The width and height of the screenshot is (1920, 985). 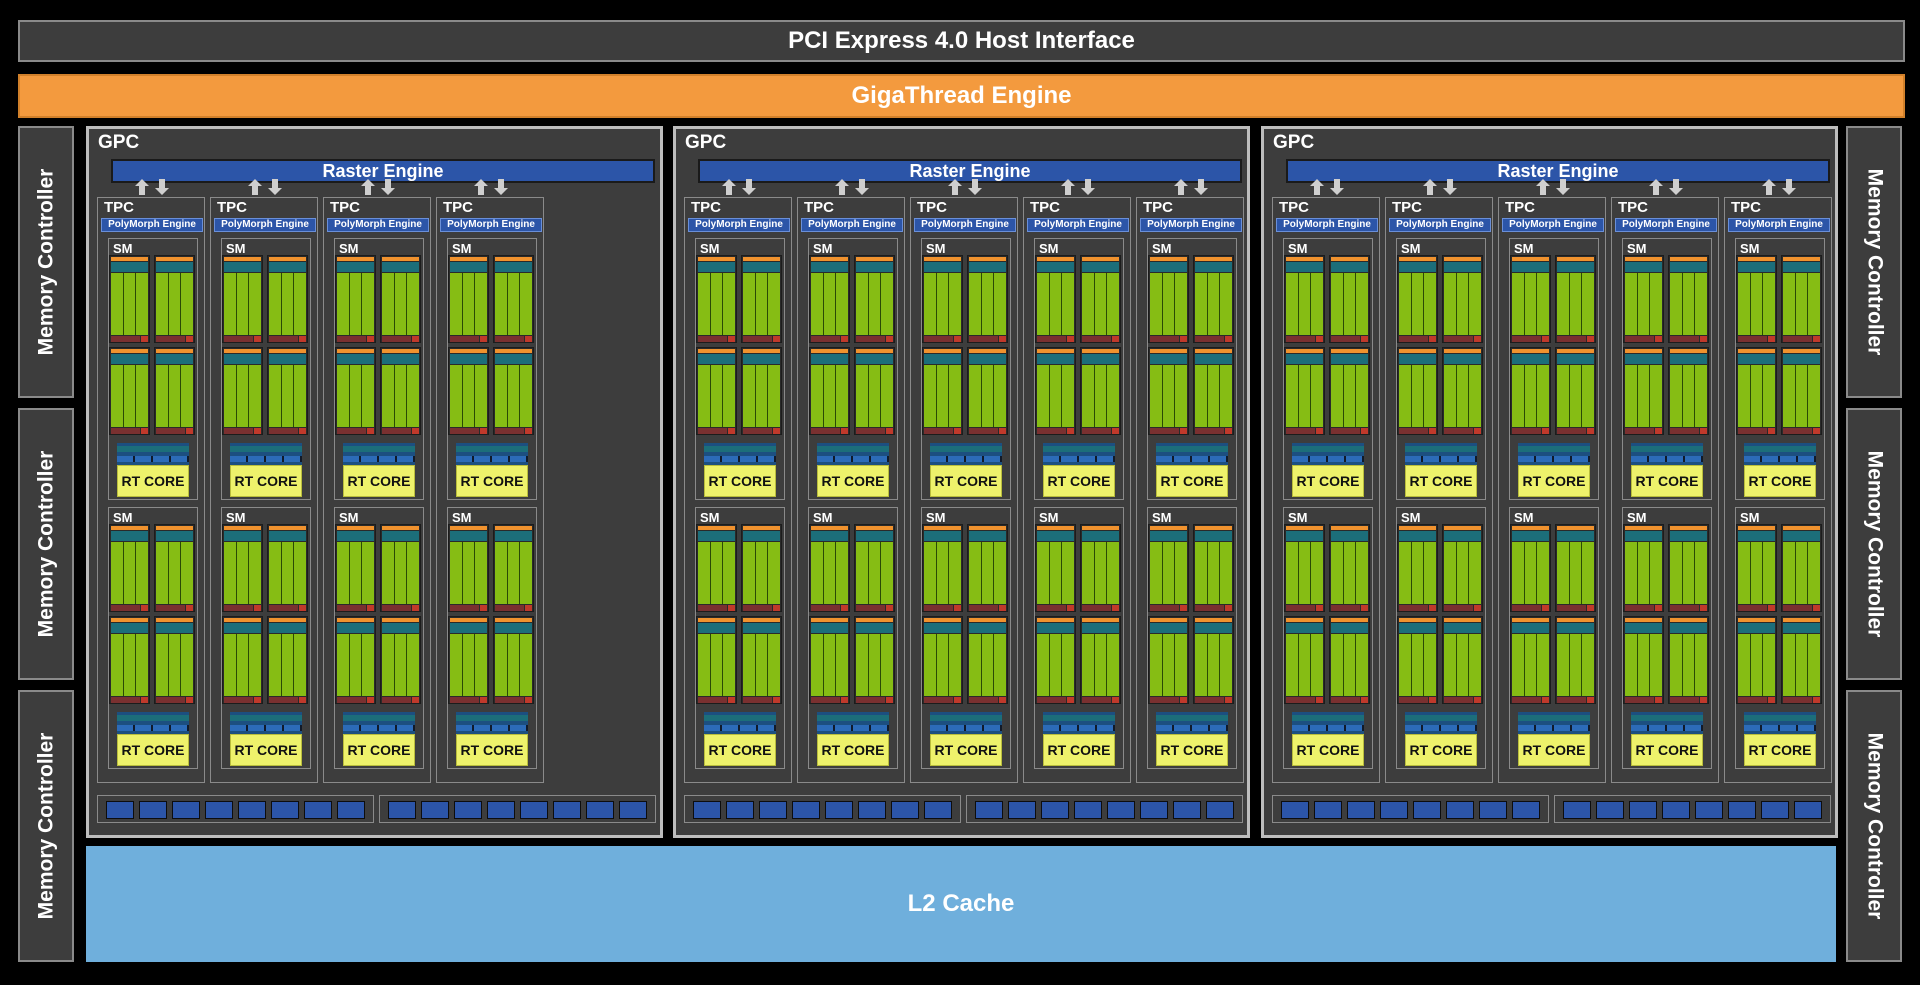 I want to click on sm-1: SM RT CORE, so click(x=1667, y=369).